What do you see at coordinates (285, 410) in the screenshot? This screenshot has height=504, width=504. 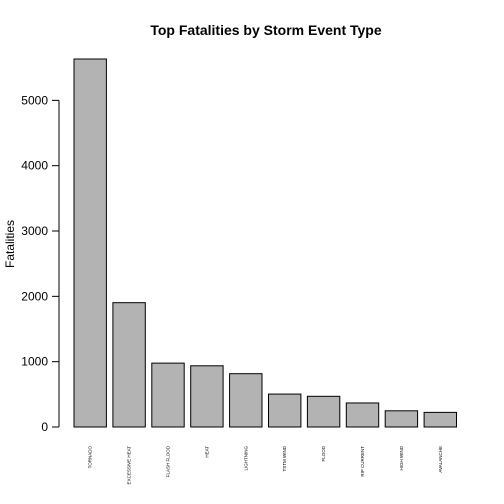 I see `bar-tstm-wind` at bounding box center [285, 410].